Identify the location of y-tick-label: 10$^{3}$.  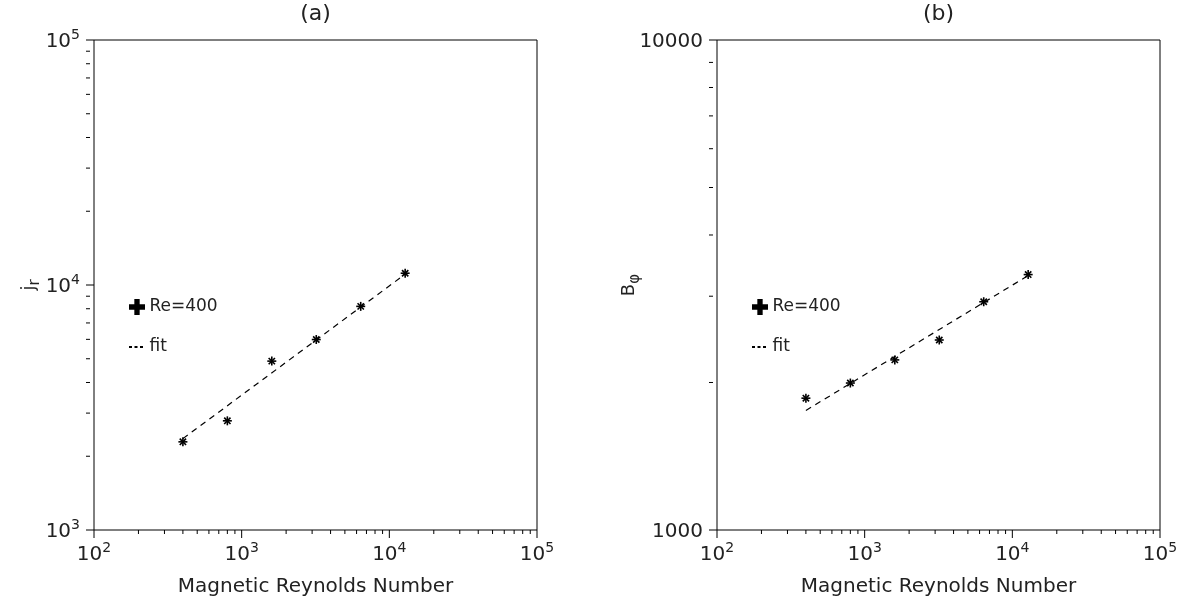
(62, 529).